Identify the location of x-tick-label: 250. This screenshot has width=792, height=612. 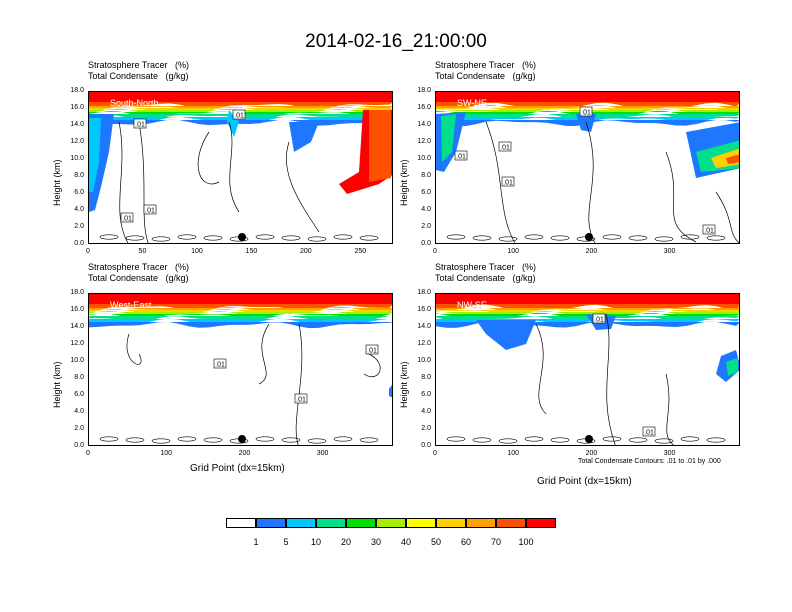
(360, 251).